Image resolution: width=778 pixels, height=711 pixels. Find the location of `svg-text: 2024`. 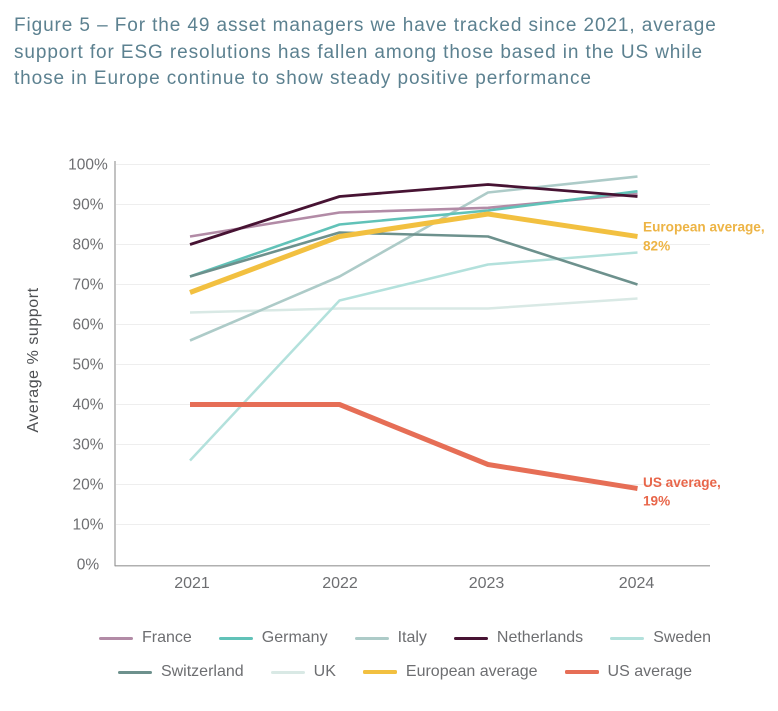

svg-text: 2024 is located at coordinates (637, 583).